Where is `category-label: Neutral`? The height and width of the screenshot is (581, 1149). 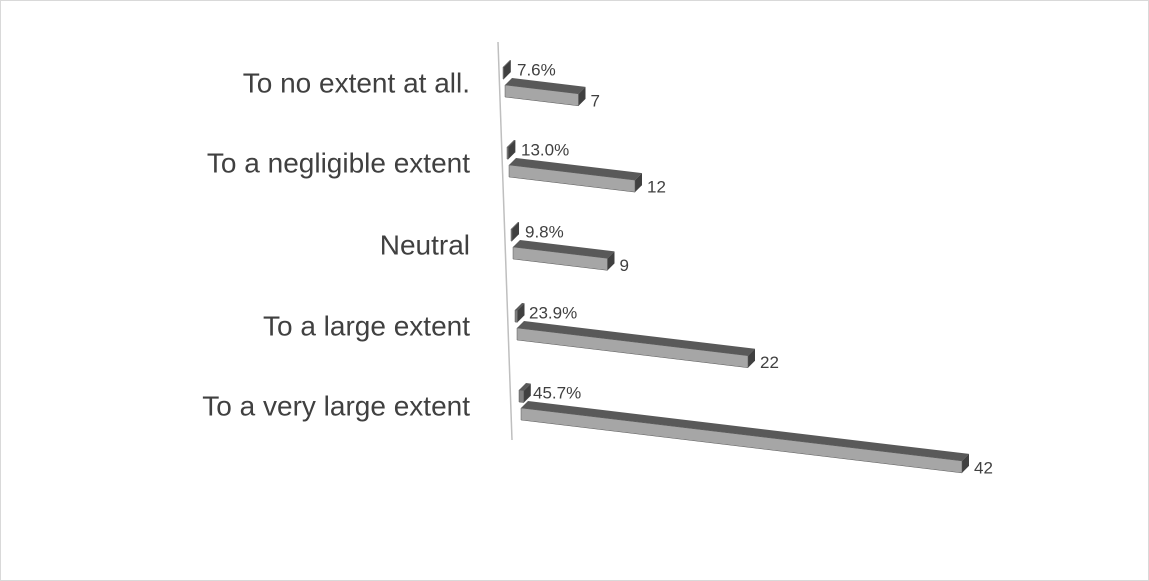 category-label: Neutral is located at coordinates (425, 244).